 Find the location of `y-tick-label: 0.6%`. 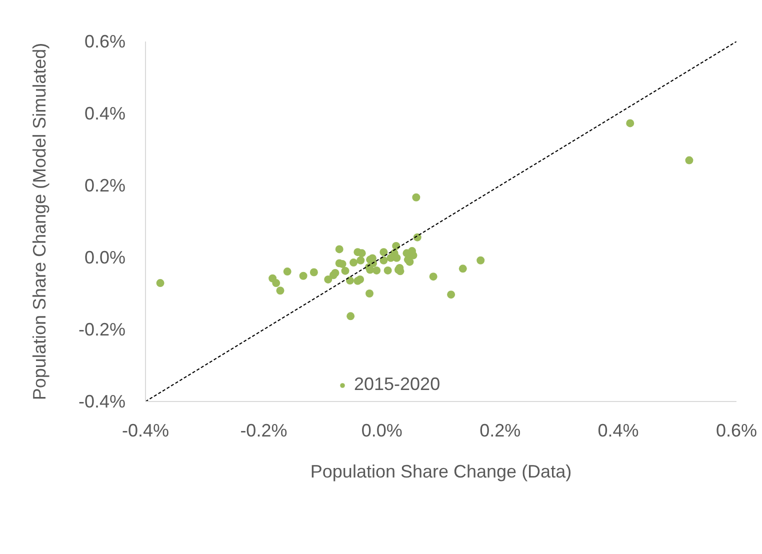

y-tick-label: 0.6% is located at coordinates (105, 42).